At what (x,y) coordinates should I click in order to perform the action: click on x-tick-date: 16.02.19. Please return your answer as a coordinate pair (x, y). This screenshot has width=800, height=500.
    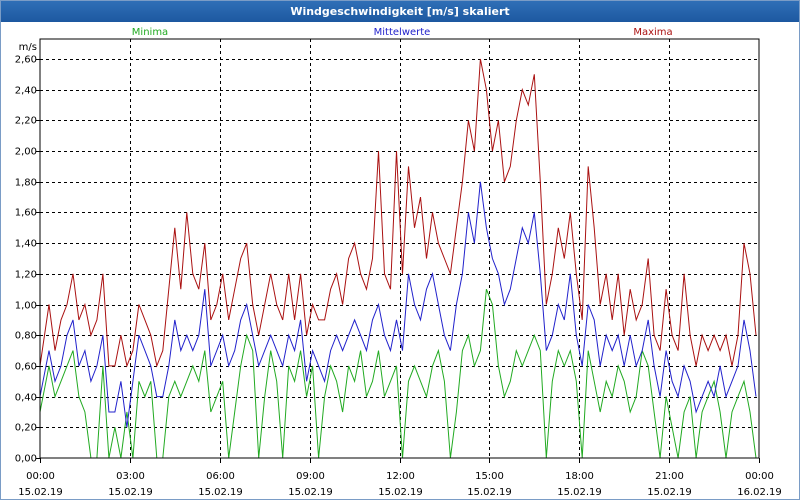
    Looking at the image, I should click on (759, 492).